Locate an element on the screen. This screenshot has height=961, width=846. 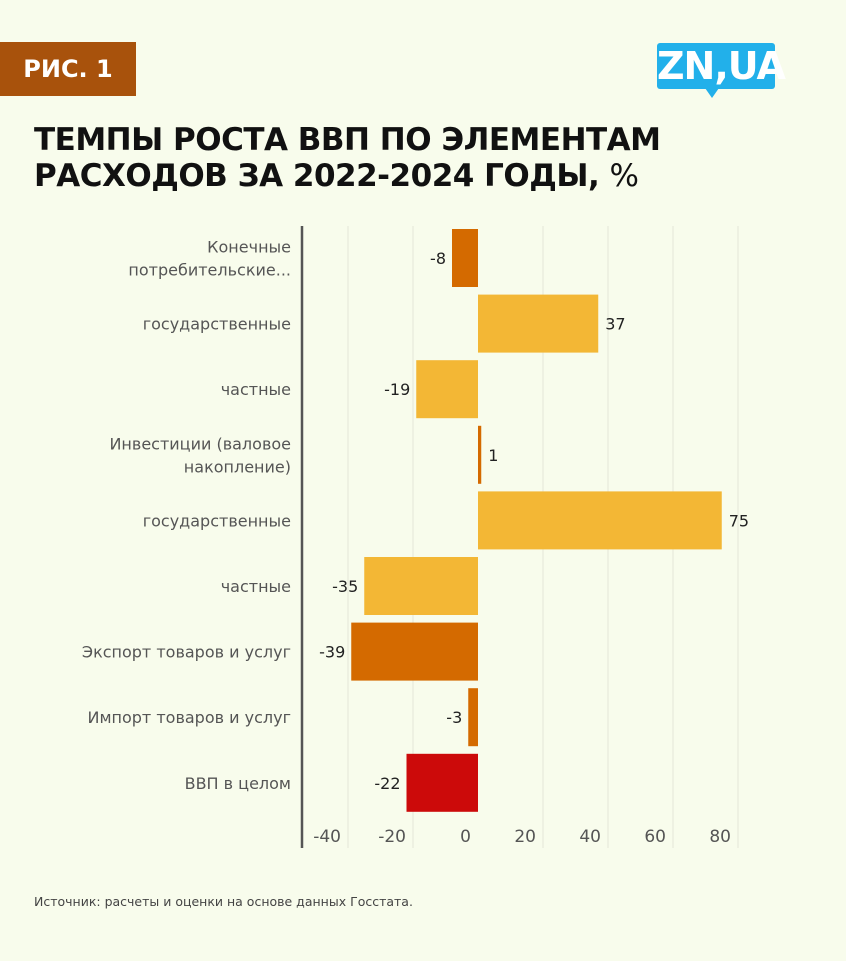
data-label: -22 is located at coordinates (387, 783).